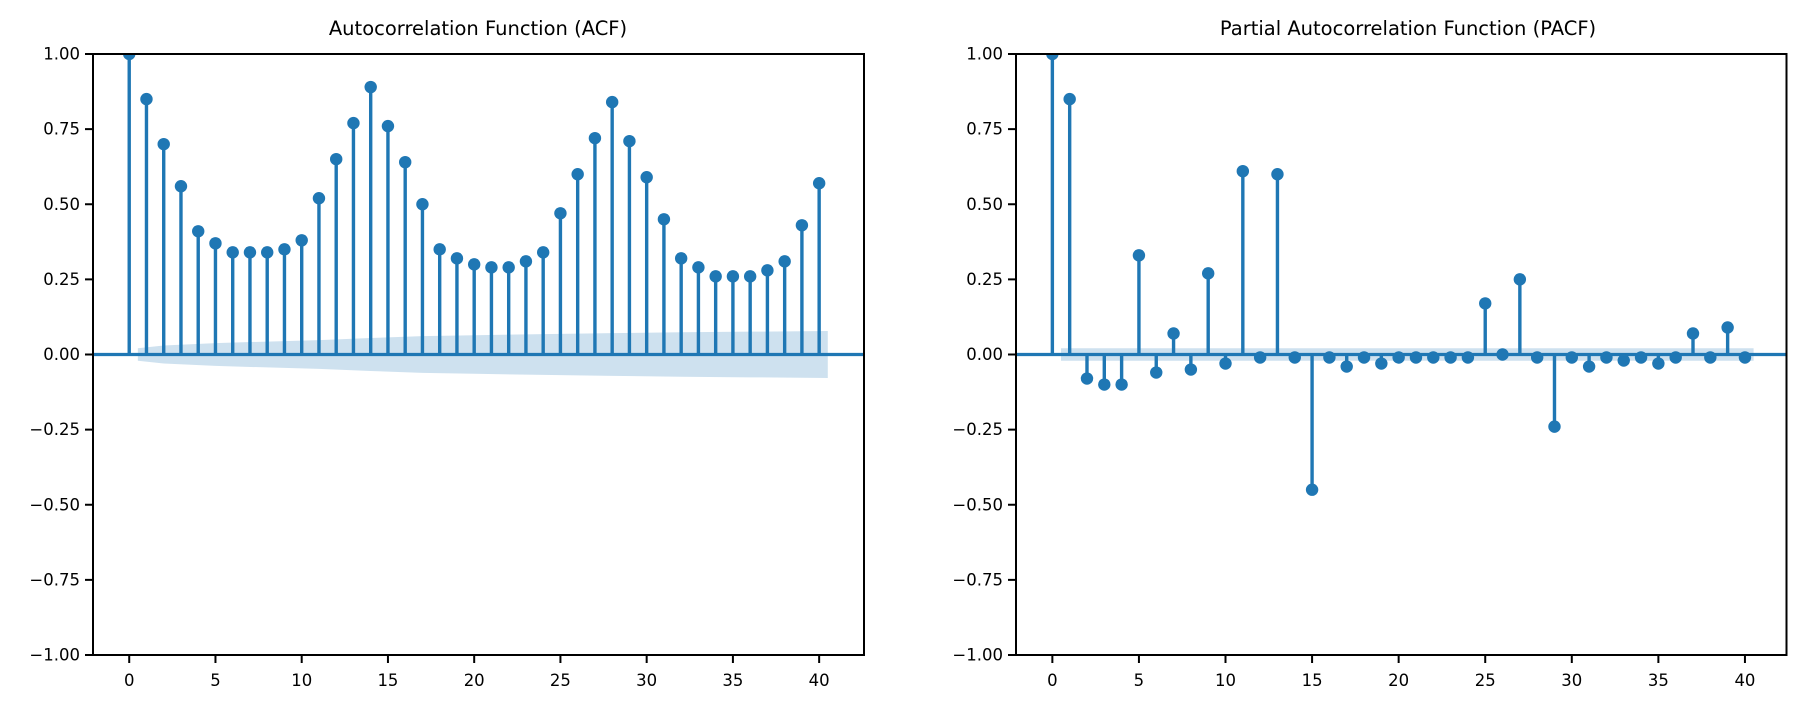  What do you see at coordinates (474, 680) in the screenshot?
I see `x-tick-label: 20` at bounding box center [474, 680].